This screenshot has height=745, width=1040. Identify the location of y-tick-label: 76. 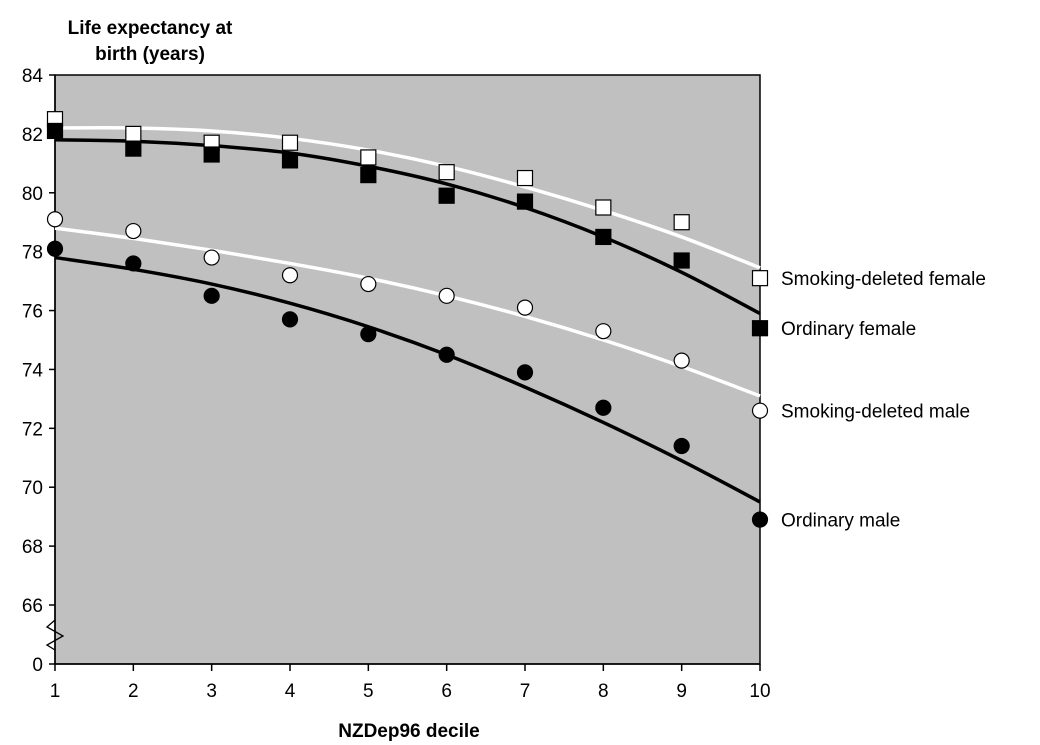
(32, 312).